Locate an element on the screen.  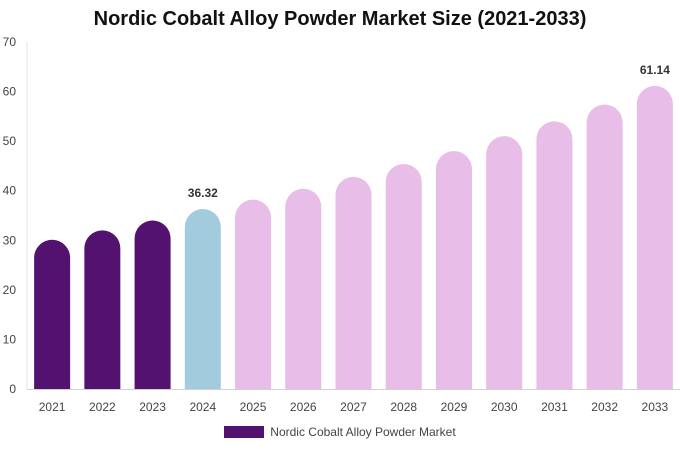
x-tick-label: 2029 is located at coordinates (454, 407).